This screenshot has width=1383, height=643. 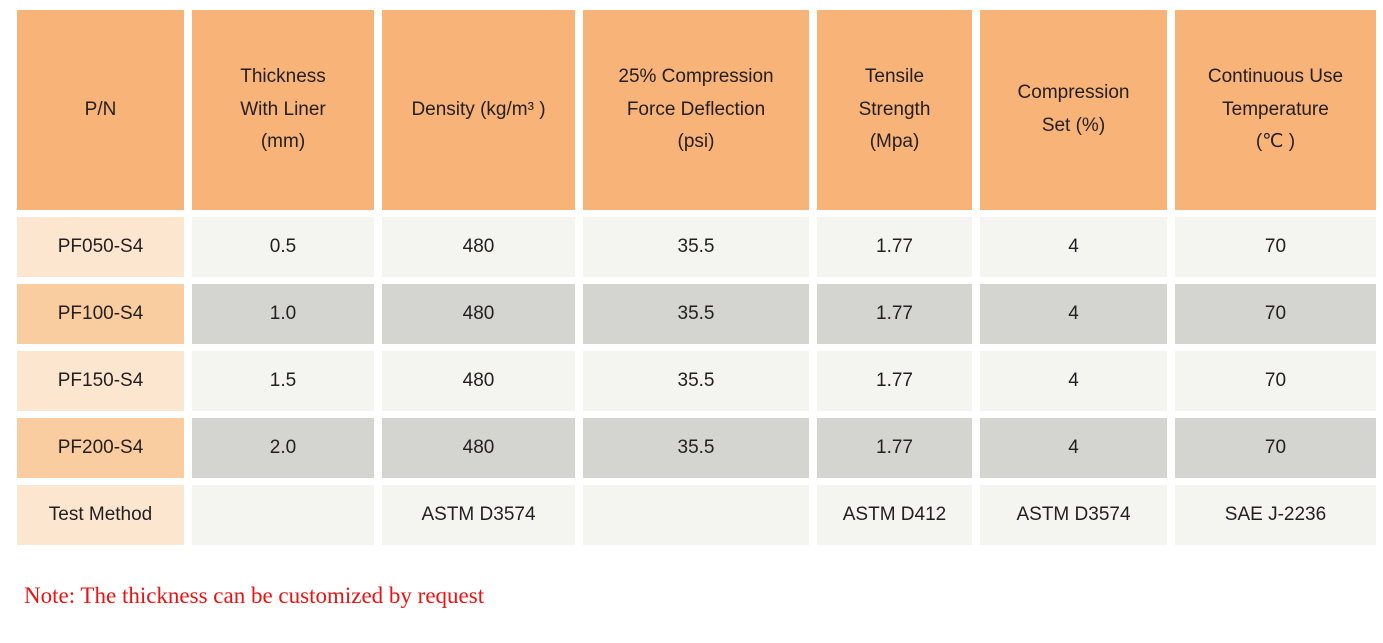 I want to click on value-cell: 1.0, so click(x=283, y=314).